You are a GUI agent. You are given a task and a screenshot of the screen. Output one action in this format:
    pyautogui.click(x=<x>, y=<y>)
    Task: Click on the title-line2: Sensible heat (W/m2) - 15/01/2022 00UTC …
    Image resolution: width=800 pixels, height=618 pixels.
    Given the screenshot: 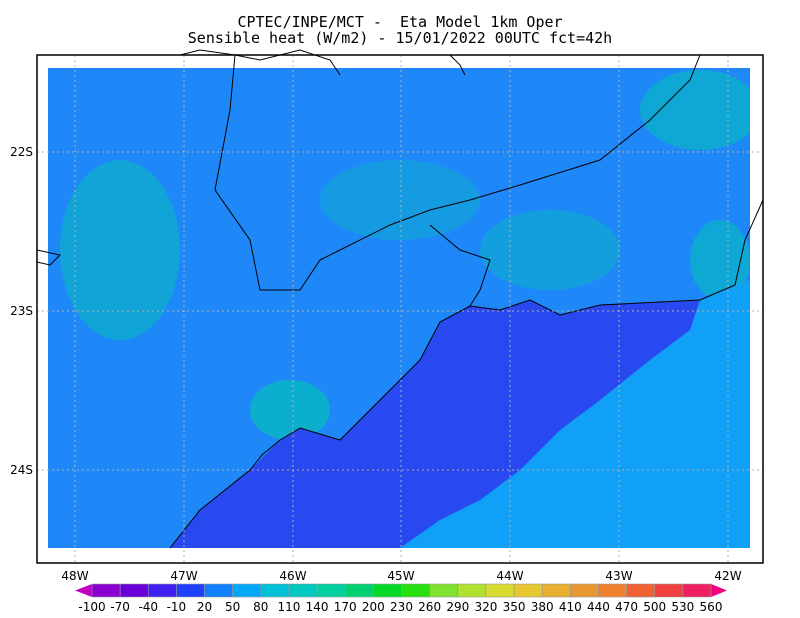 What is the action you would take?
    pyautogui.click(x=400, y=38)
    